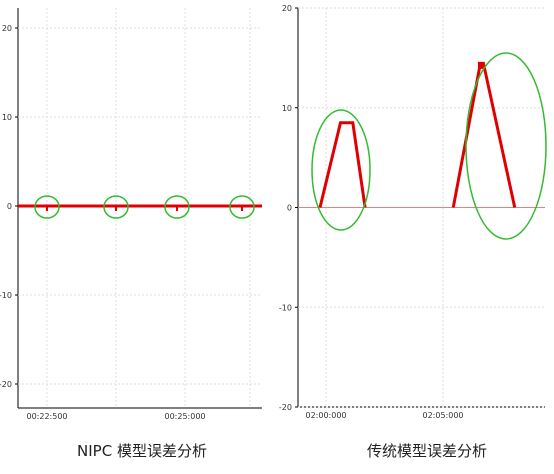 Image resolution: width=554 pixels, height=474 pixels. Describe the element at coordinates (46, 416) in the screenshot. I see `x-tick-label: 00:22:500` at that location.